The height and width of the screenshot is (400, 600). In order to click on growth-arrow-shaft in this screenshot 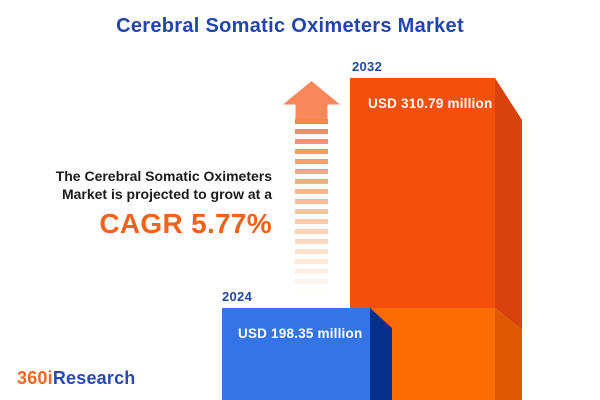, I will do `click(311, 210)`.